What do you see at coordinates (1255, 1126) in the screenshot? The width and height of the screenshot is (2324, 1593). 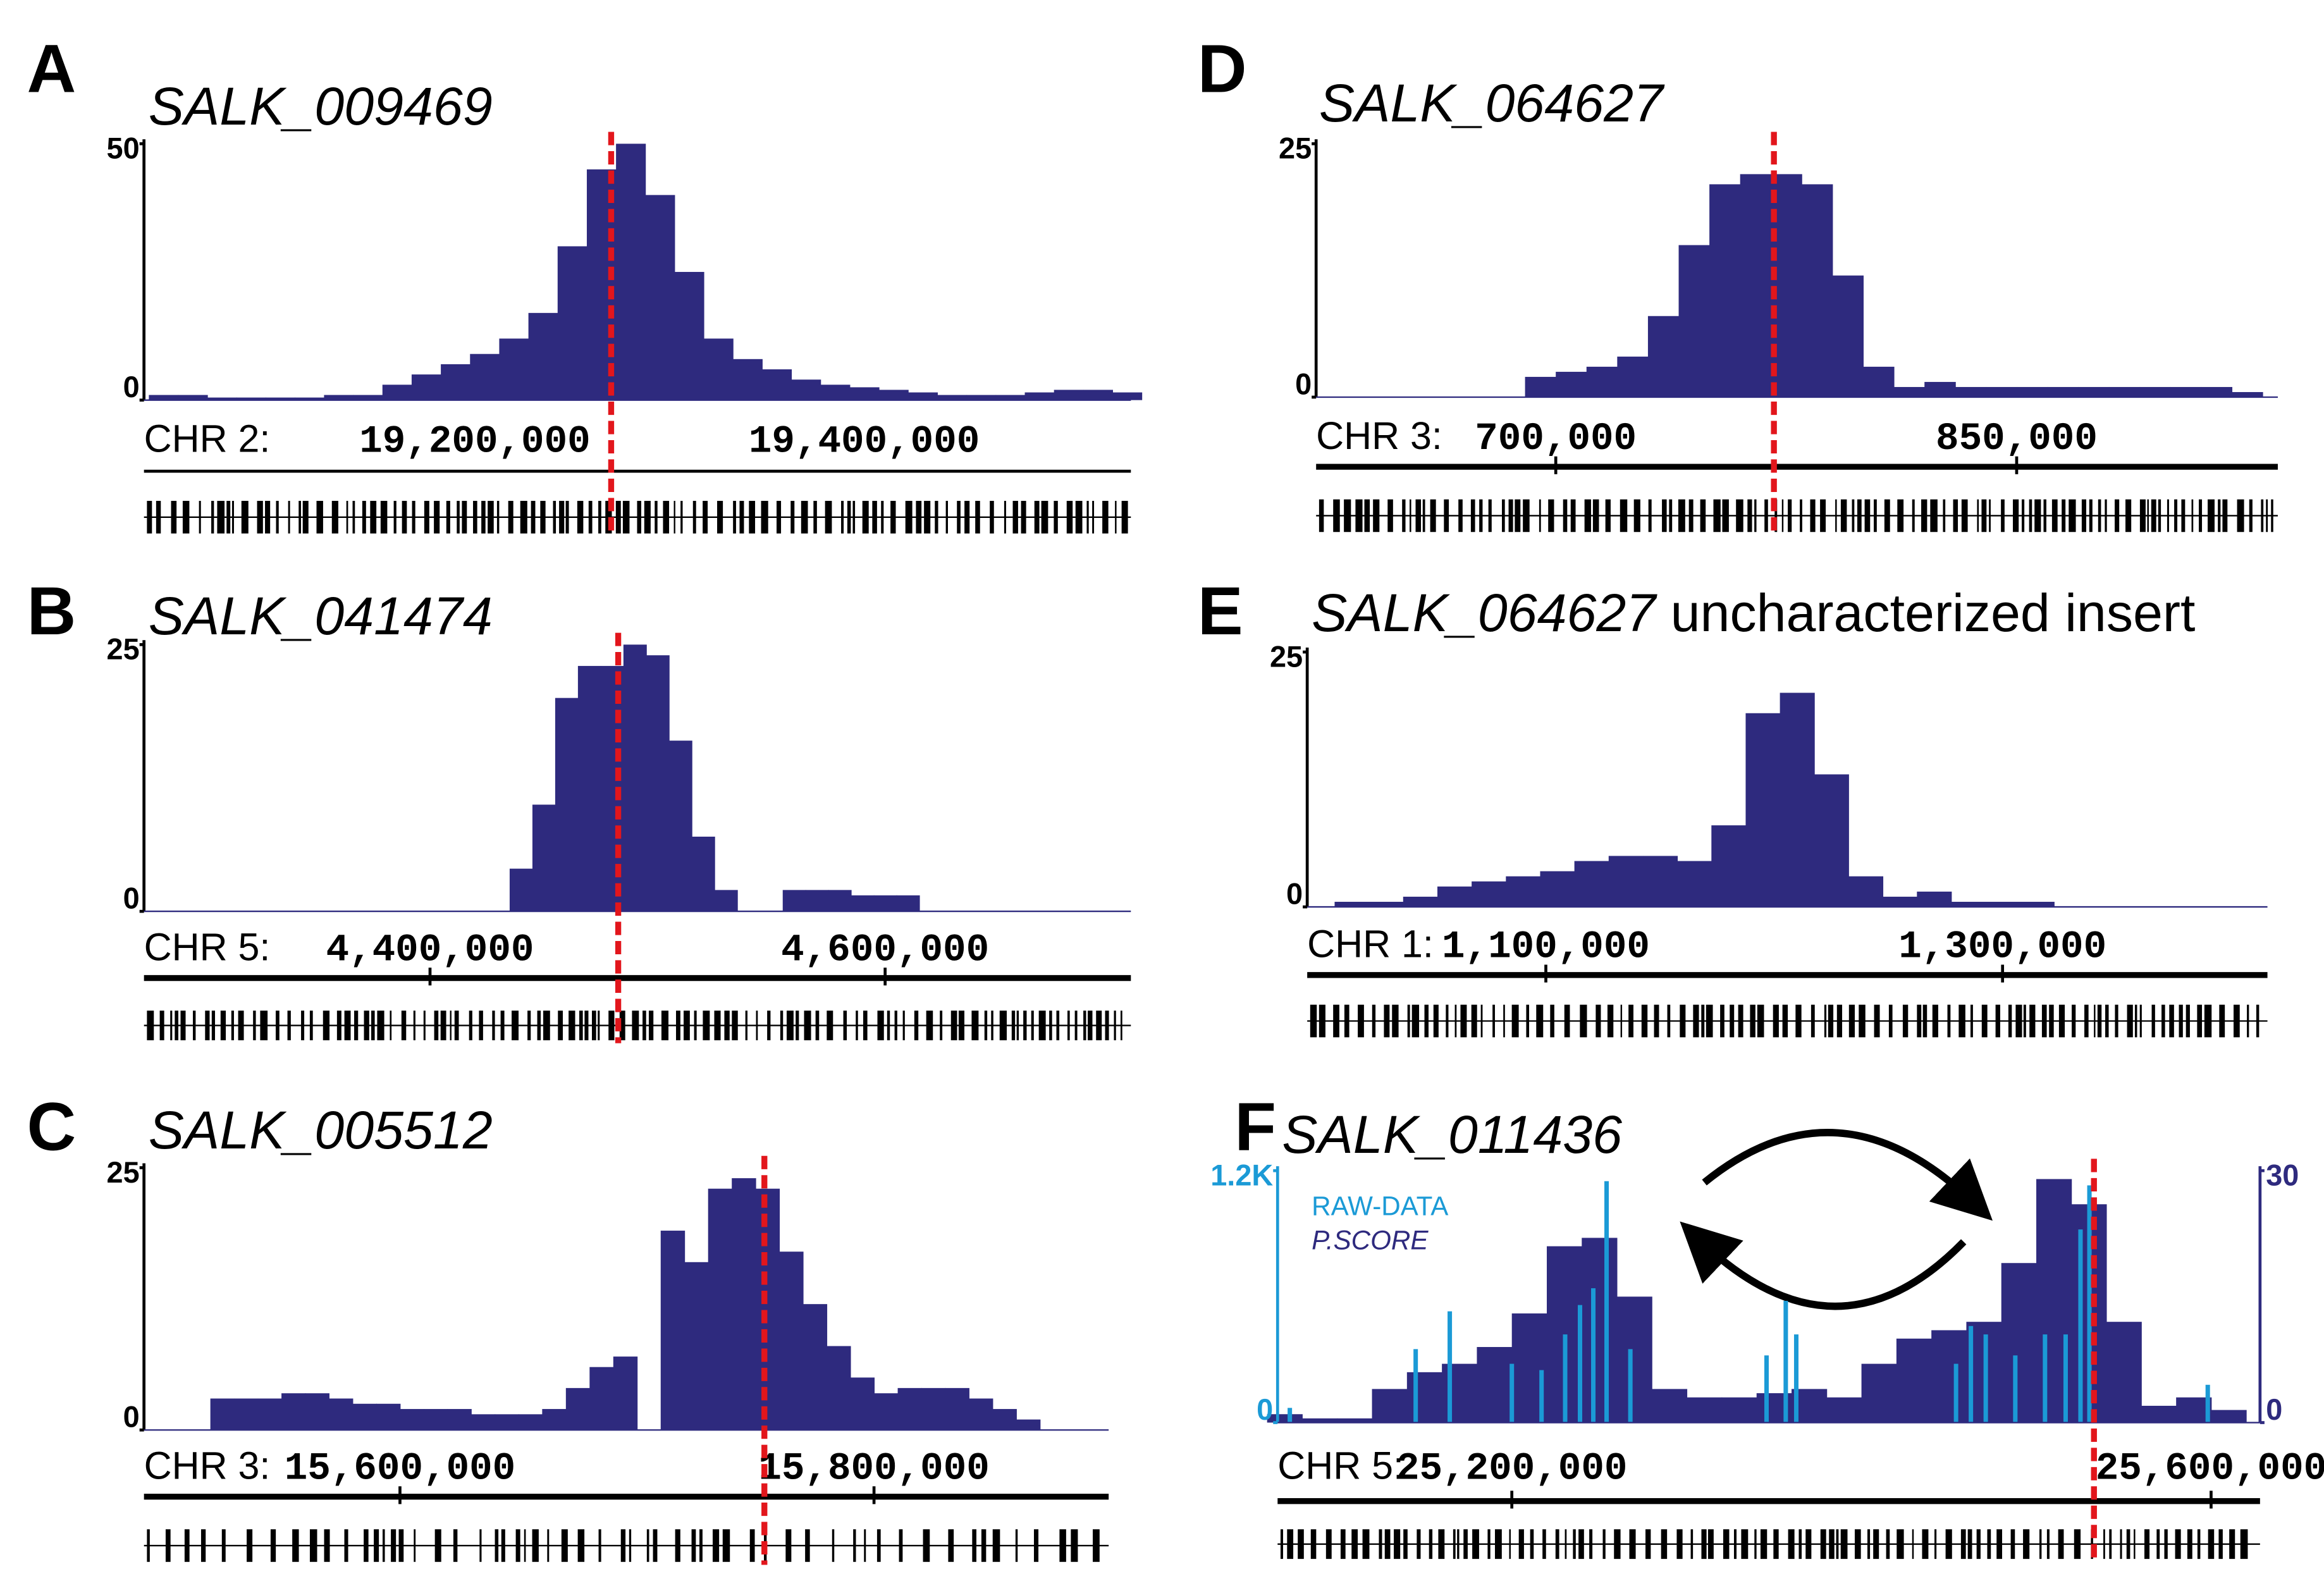 I see `panel-letter: F` at bounding box center [1255, 1126].